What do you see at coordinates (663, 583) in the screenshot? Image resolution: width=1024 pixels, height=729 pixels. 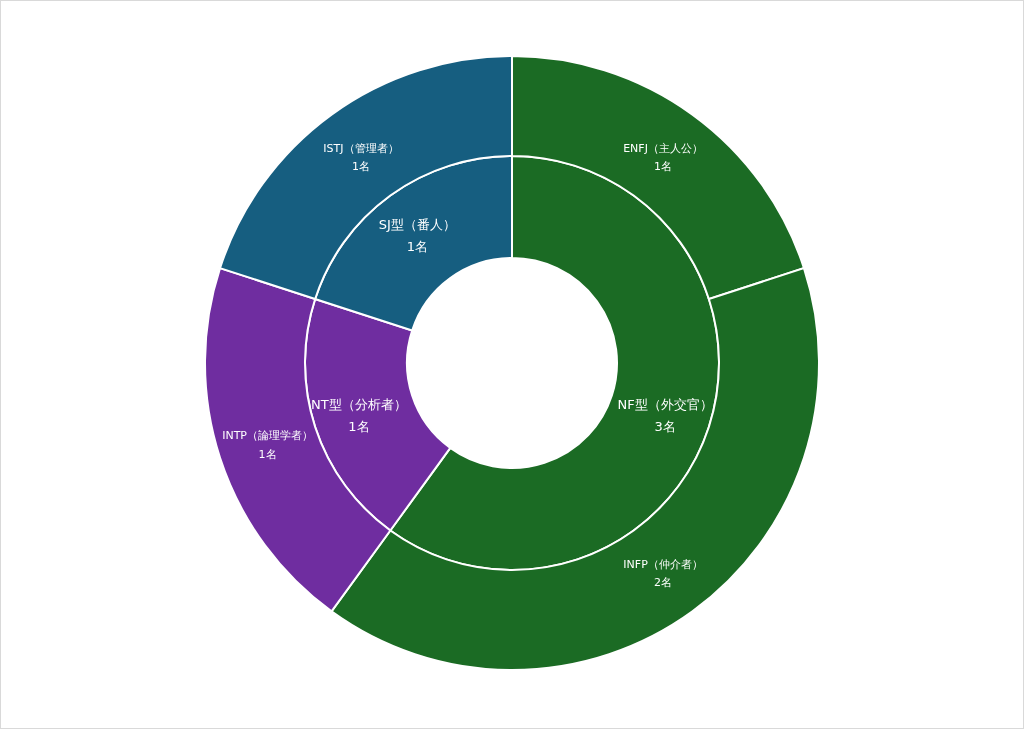 I see `data-label: 2名` at bounding box center [663, 583].